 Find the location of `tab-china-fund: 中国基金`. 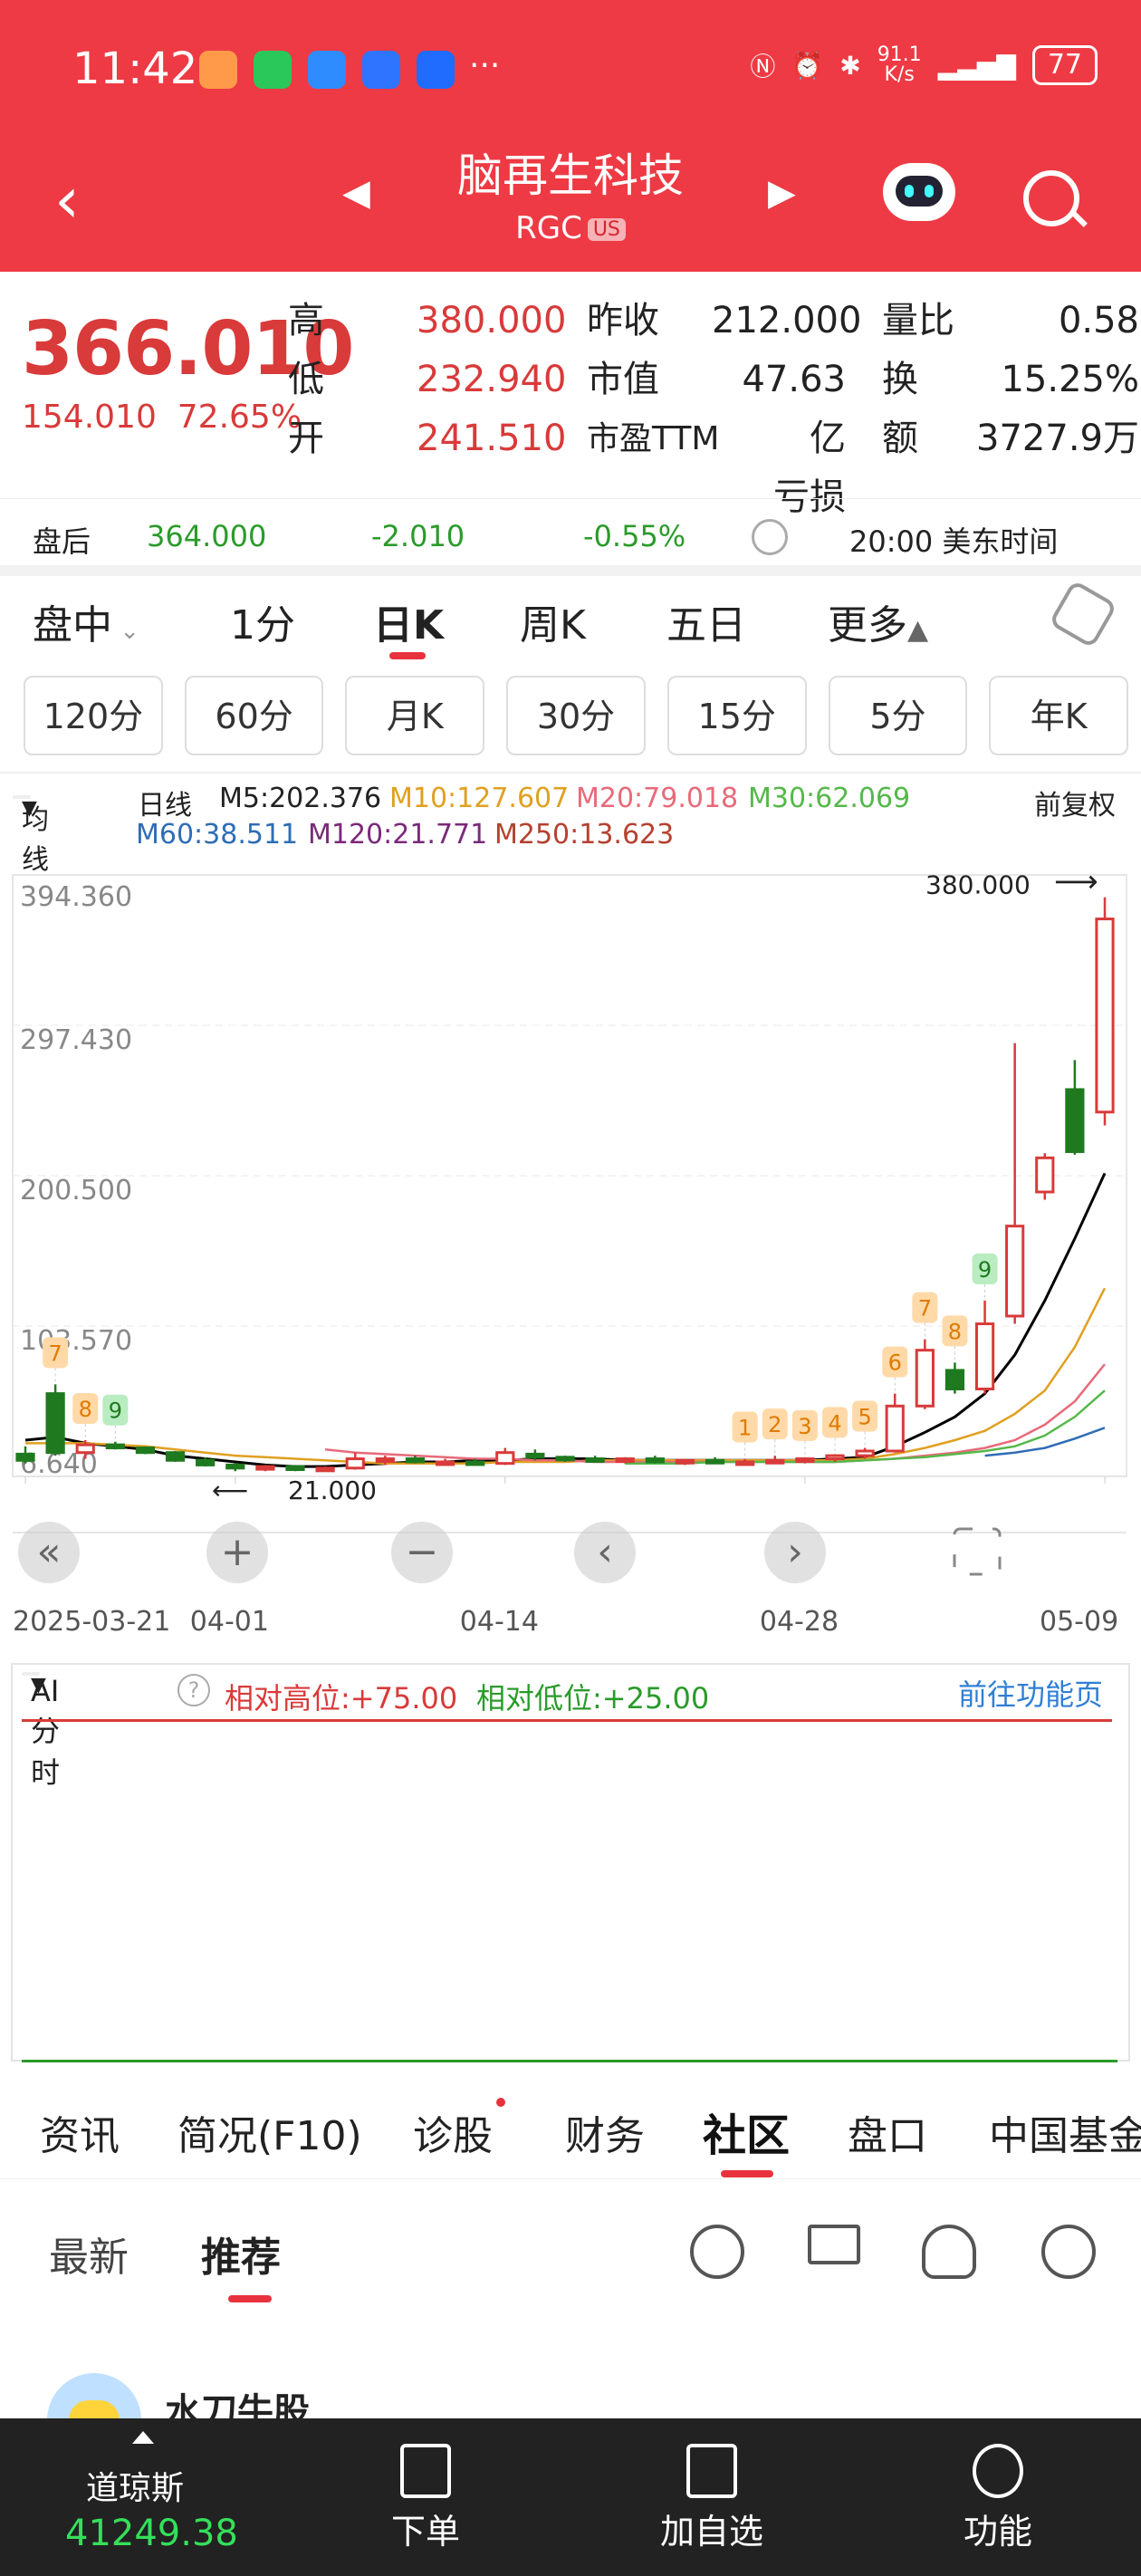

tab-china-fund: 中国基金 is located at coordinates (1065, 2136).